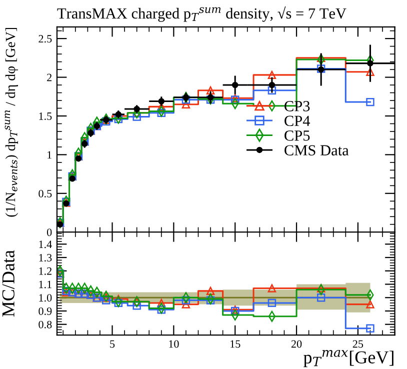  I want to click on x-axis-title: p$_{T}$$^{max}$[GeV], so click(349, 359).